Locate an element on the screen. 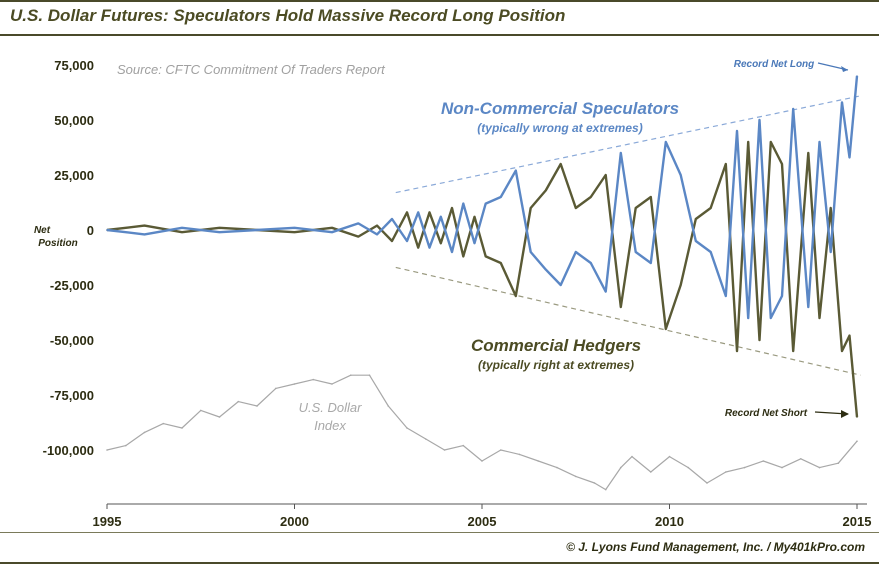  bottom-rule is located at coordinates (439, 563).